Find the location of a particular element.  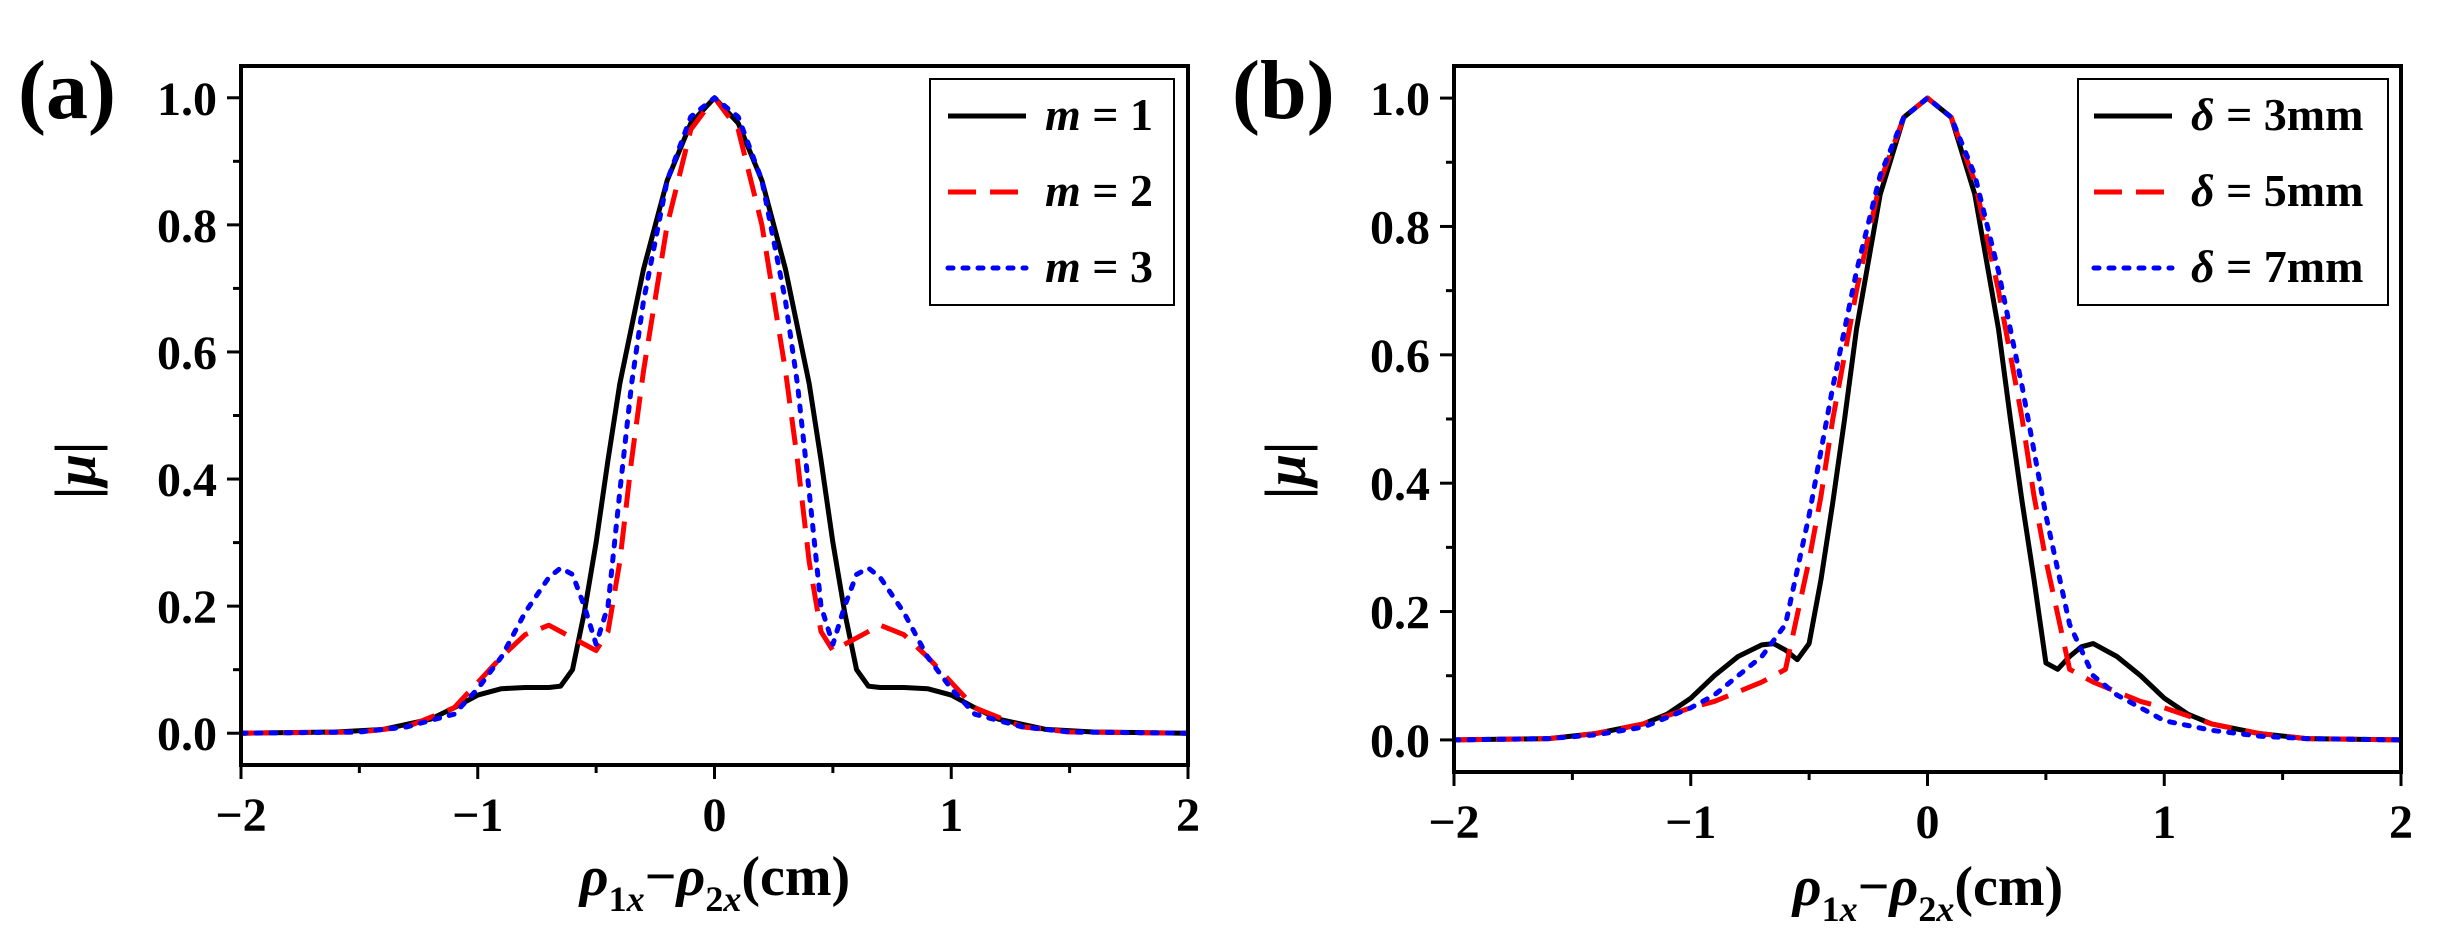

x-tick-label-b-4: 2 is located at coordinates (2401, 822).